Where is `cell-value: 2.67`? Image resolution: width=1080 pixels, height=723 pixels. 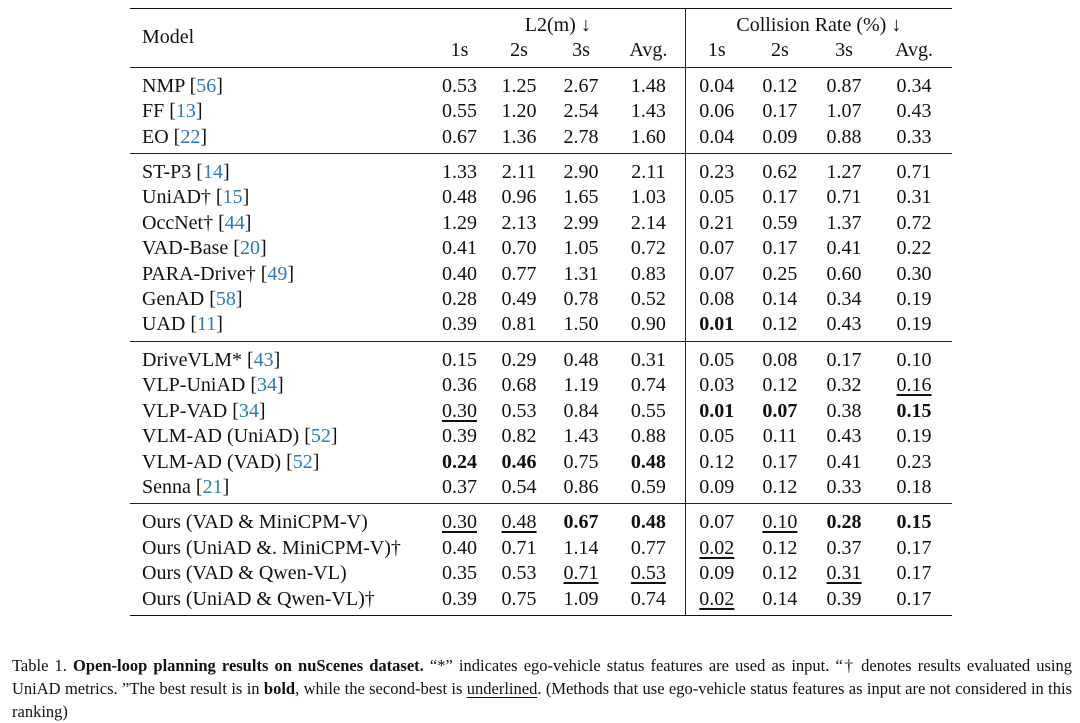
cell-value: 2.67 is located at coordinates (581, 85).